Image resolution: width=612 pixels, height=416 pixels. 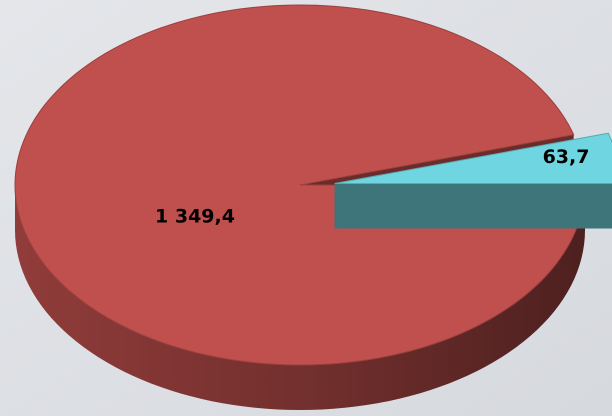 What do you see at coordinates (473, 180) in the screenshot?
I see `pie-slice` at bounding box center [473, 180].